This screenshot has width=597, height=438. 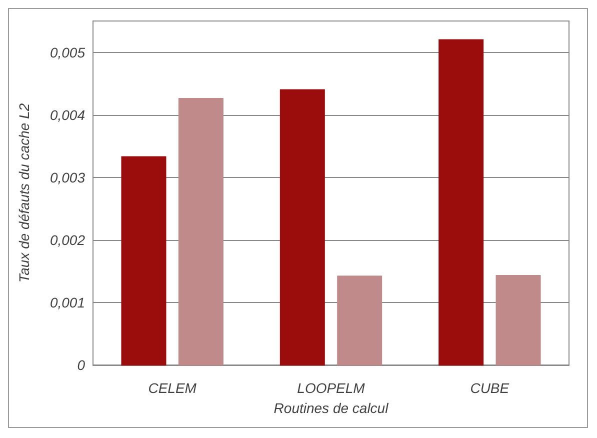 What do you see at coordinates (332, 408) in the screenshot?
I see `x-axis-title: Routines de calcul` at bounding box center [332, 408].